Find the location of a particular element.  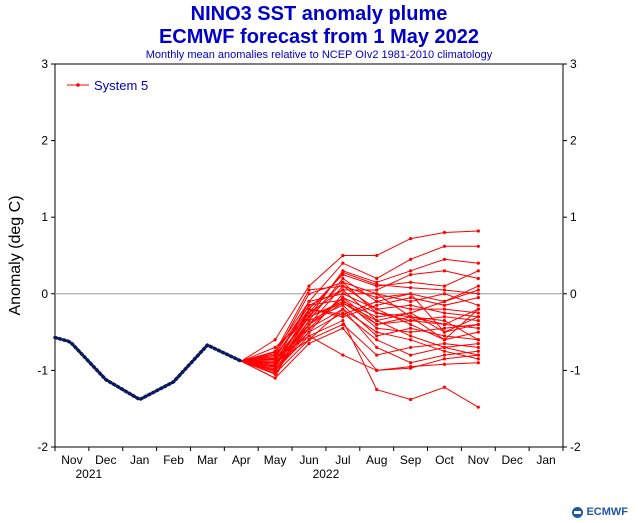

x-month-label: Oct is located at coordinates (444, 460).